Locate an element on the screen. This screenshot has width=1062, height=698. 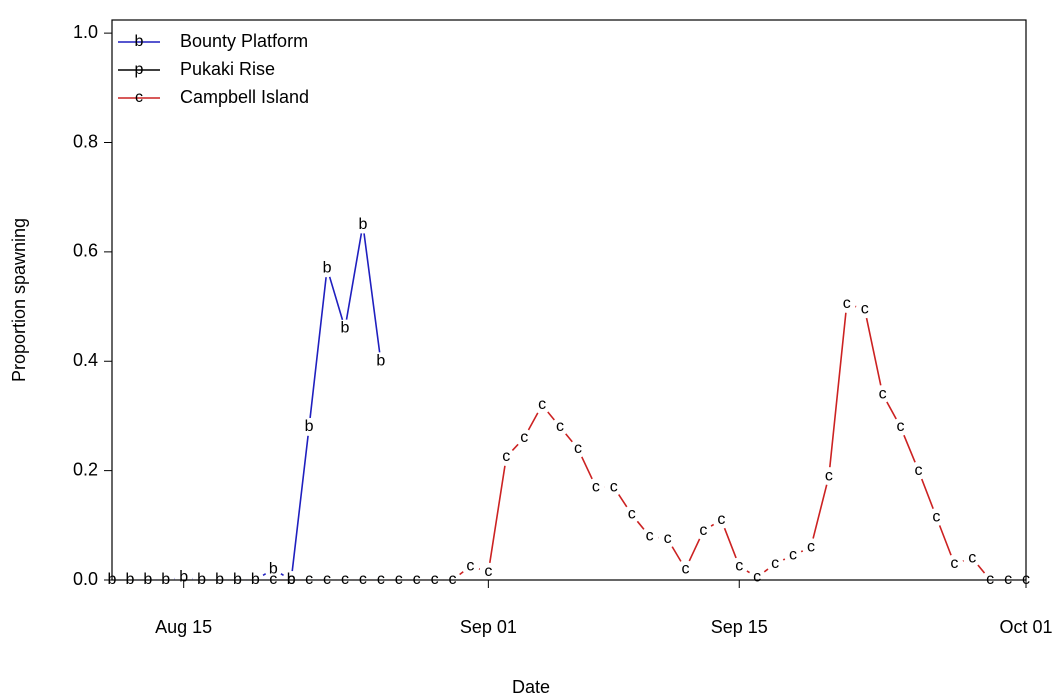
y-axis-label: Proportion spawning is located at coordinates (19, 300).